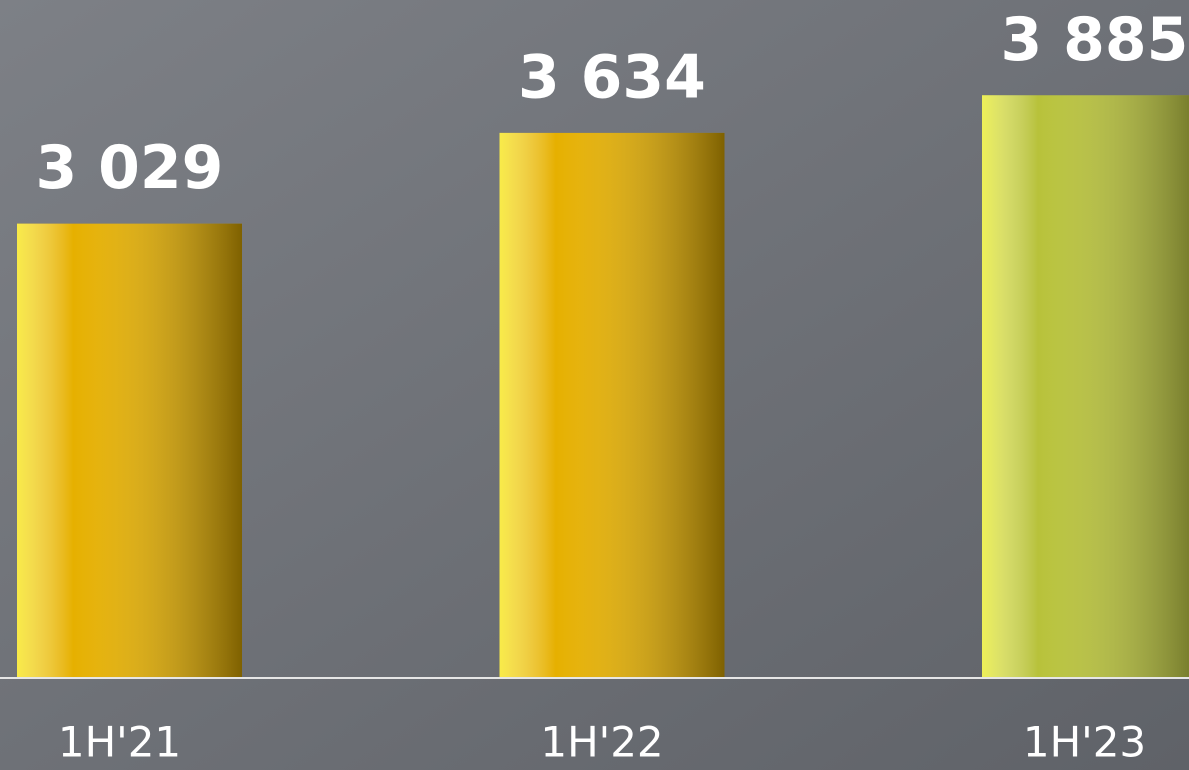 This screenshot has width=1189, height=770. What do you see at coordinates (601, 742) in the screenshot?
I see `x-tick-label: 1H'22` at bounding box center [601, 742].